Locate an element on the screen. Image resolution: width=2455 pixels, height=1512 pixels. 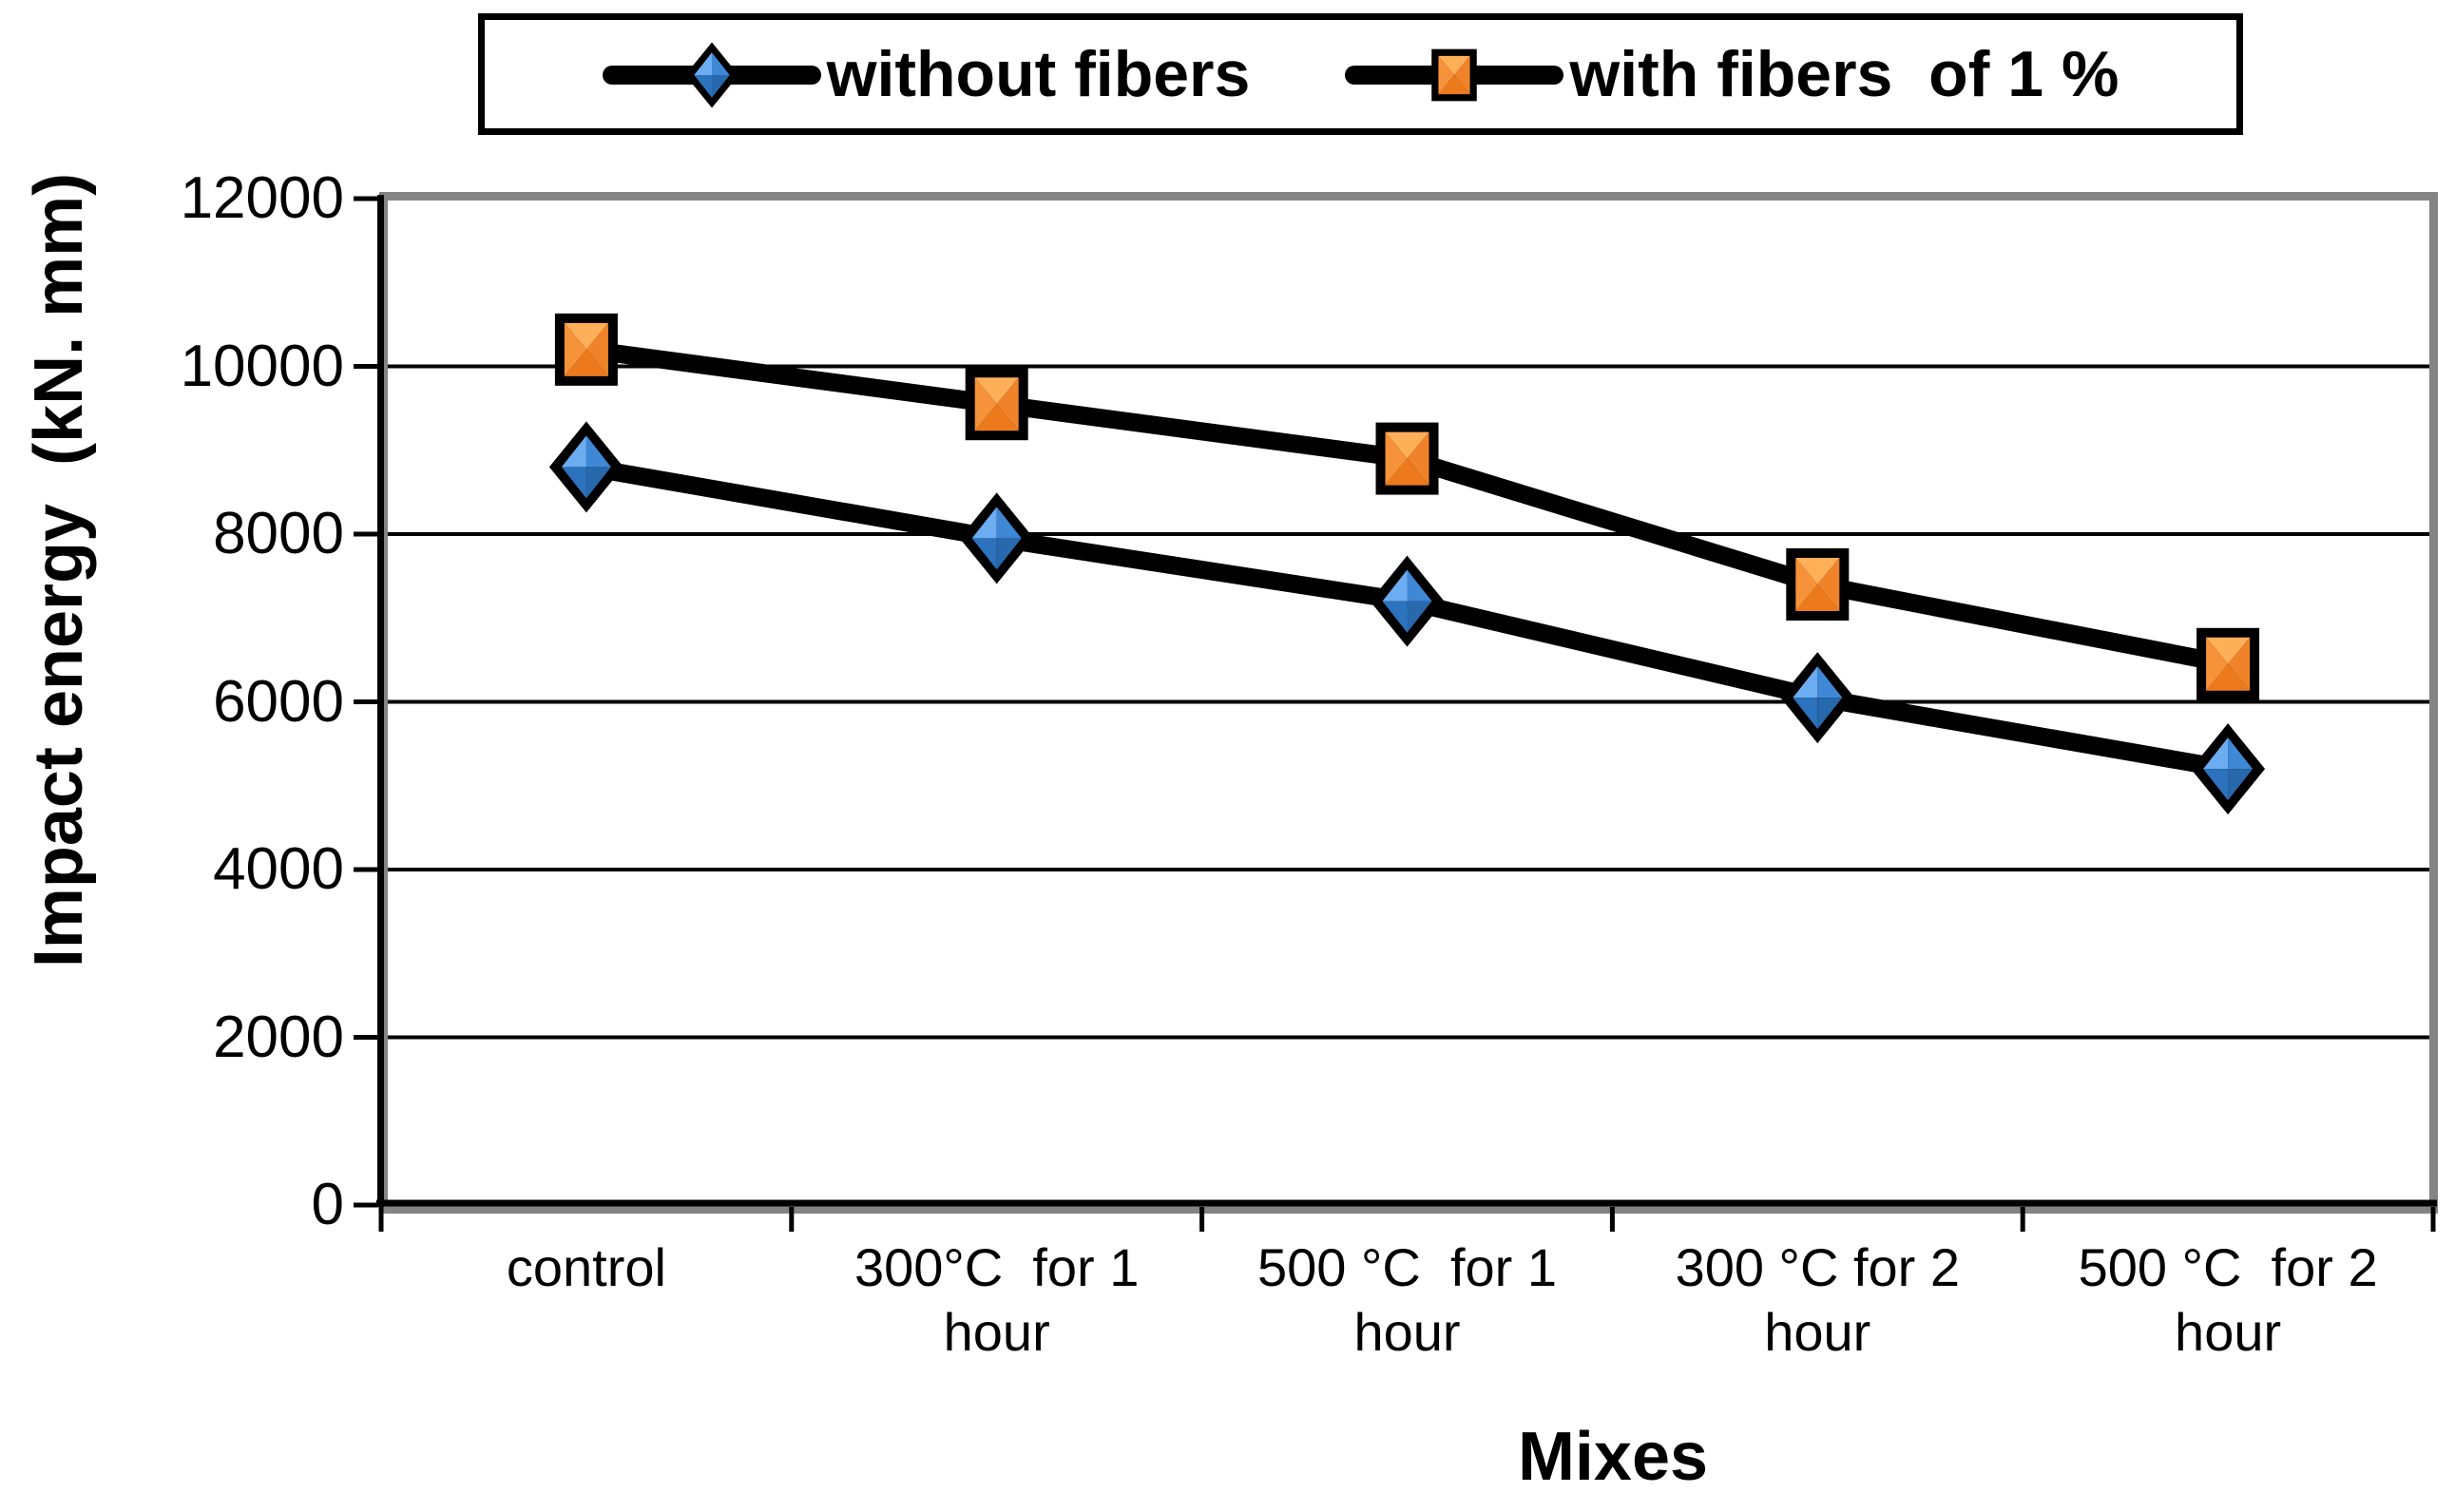
legend-label-without-fibers: without fibers is located at coordinates (1038, 74).